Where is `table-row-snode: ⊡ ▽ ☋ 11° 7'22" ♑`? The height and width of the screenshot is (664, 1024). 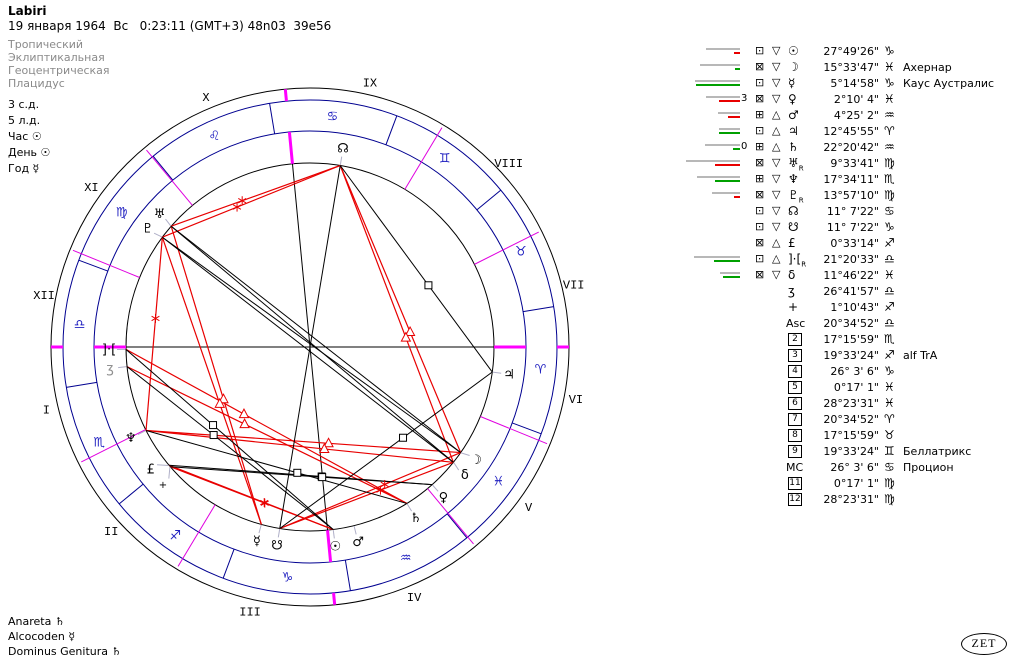
table-row-snode: ⊡ ▽ ☋ 11° 7'22" ♑ is located at coordinates (854, 227).